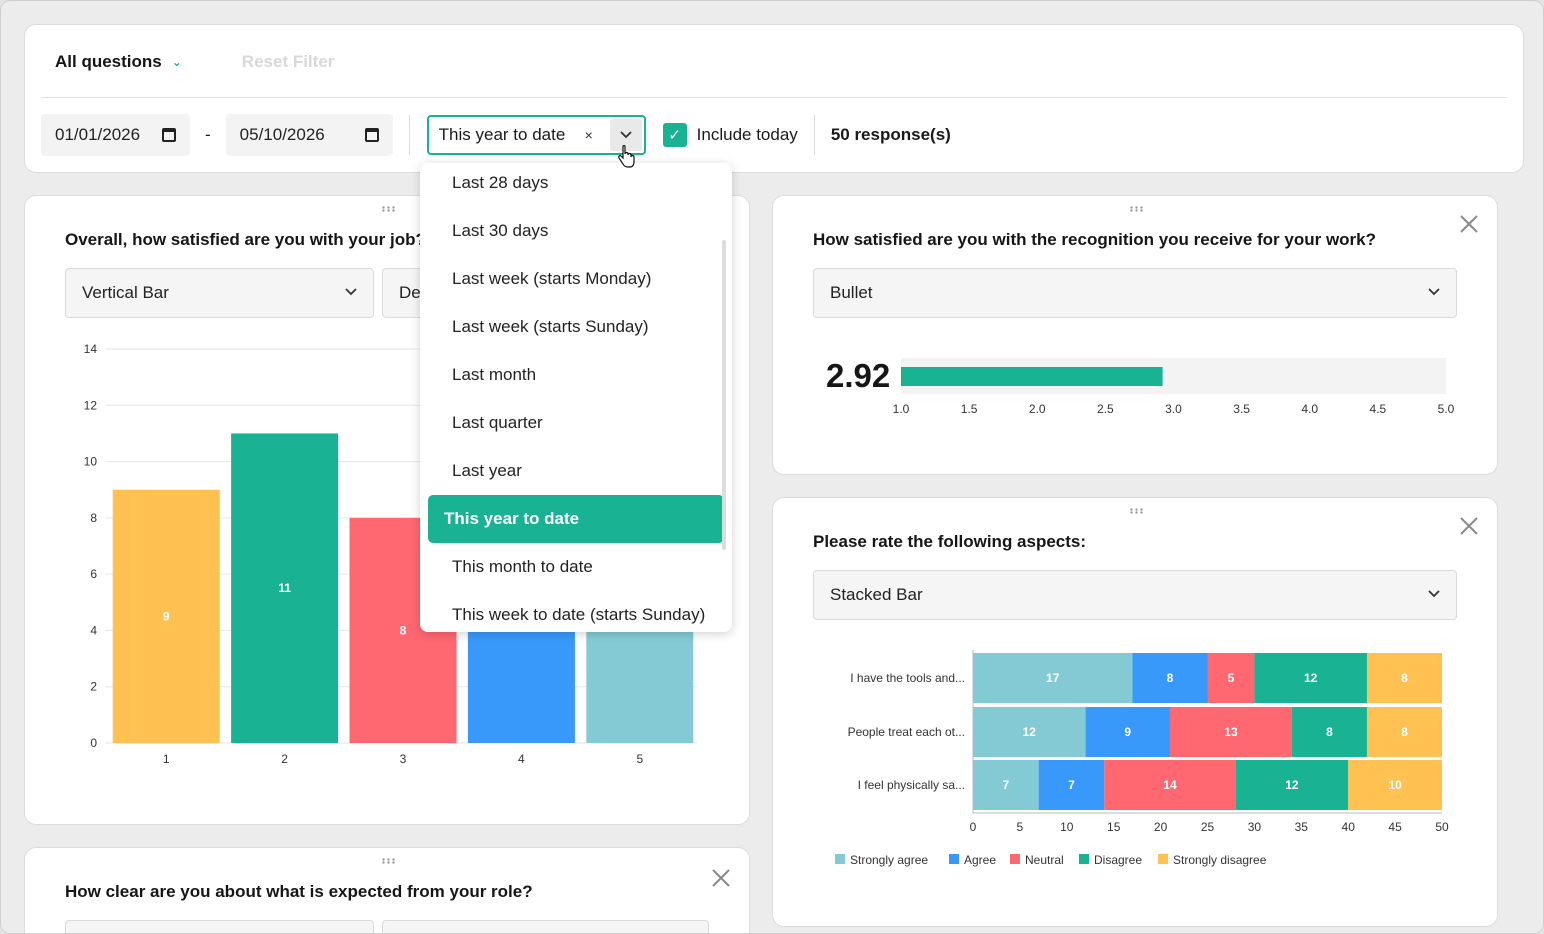 The image size is (1544, 934). I want to click on bar-value-label: 11, so click(284, 588).